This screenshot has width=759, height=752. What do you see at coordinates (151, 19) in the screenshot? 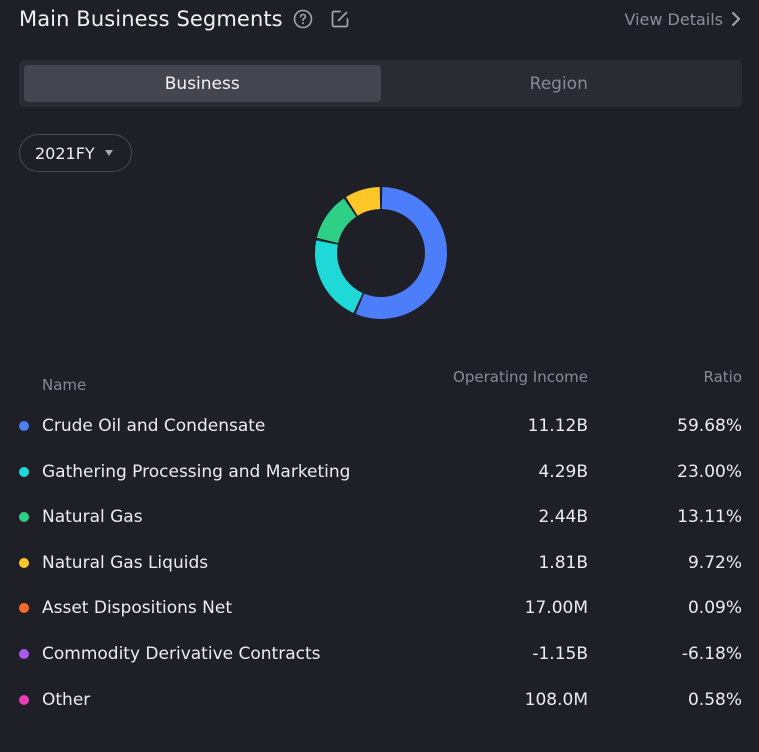
I see `panel-title: Main Business Segments` at bounding box center [151, 19].